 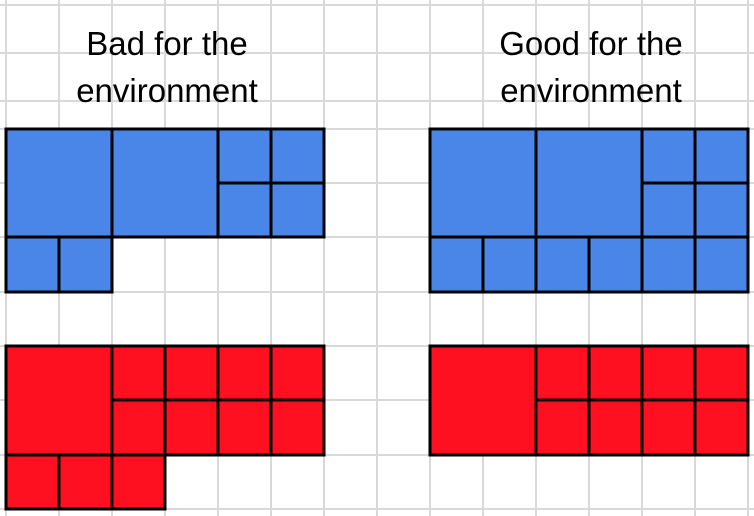 I want to click on right-red-group, so click(x=589, y=400).